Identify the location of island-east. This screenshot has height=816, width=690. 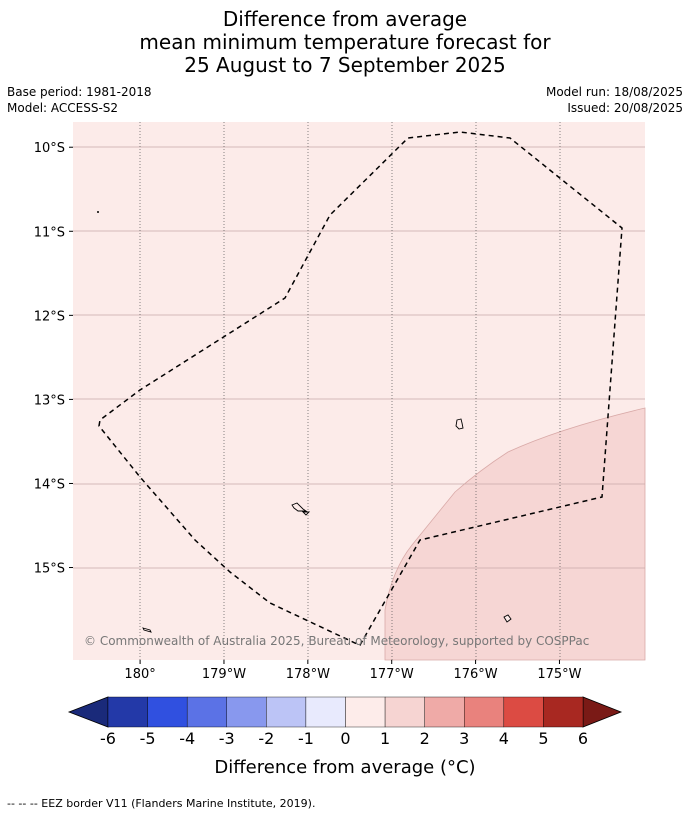
(507, 618).